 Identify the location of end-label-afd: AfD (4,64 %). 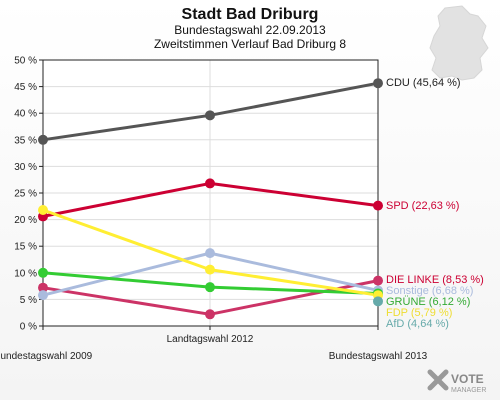
(417, 324).